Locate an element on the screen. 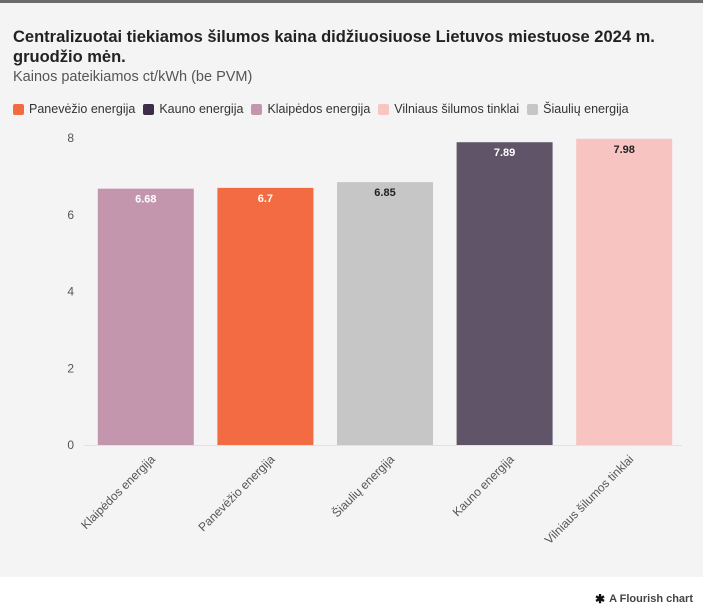 The image size is (703, 607). y-tick-label: 6 is located at coordinates (70, 215).